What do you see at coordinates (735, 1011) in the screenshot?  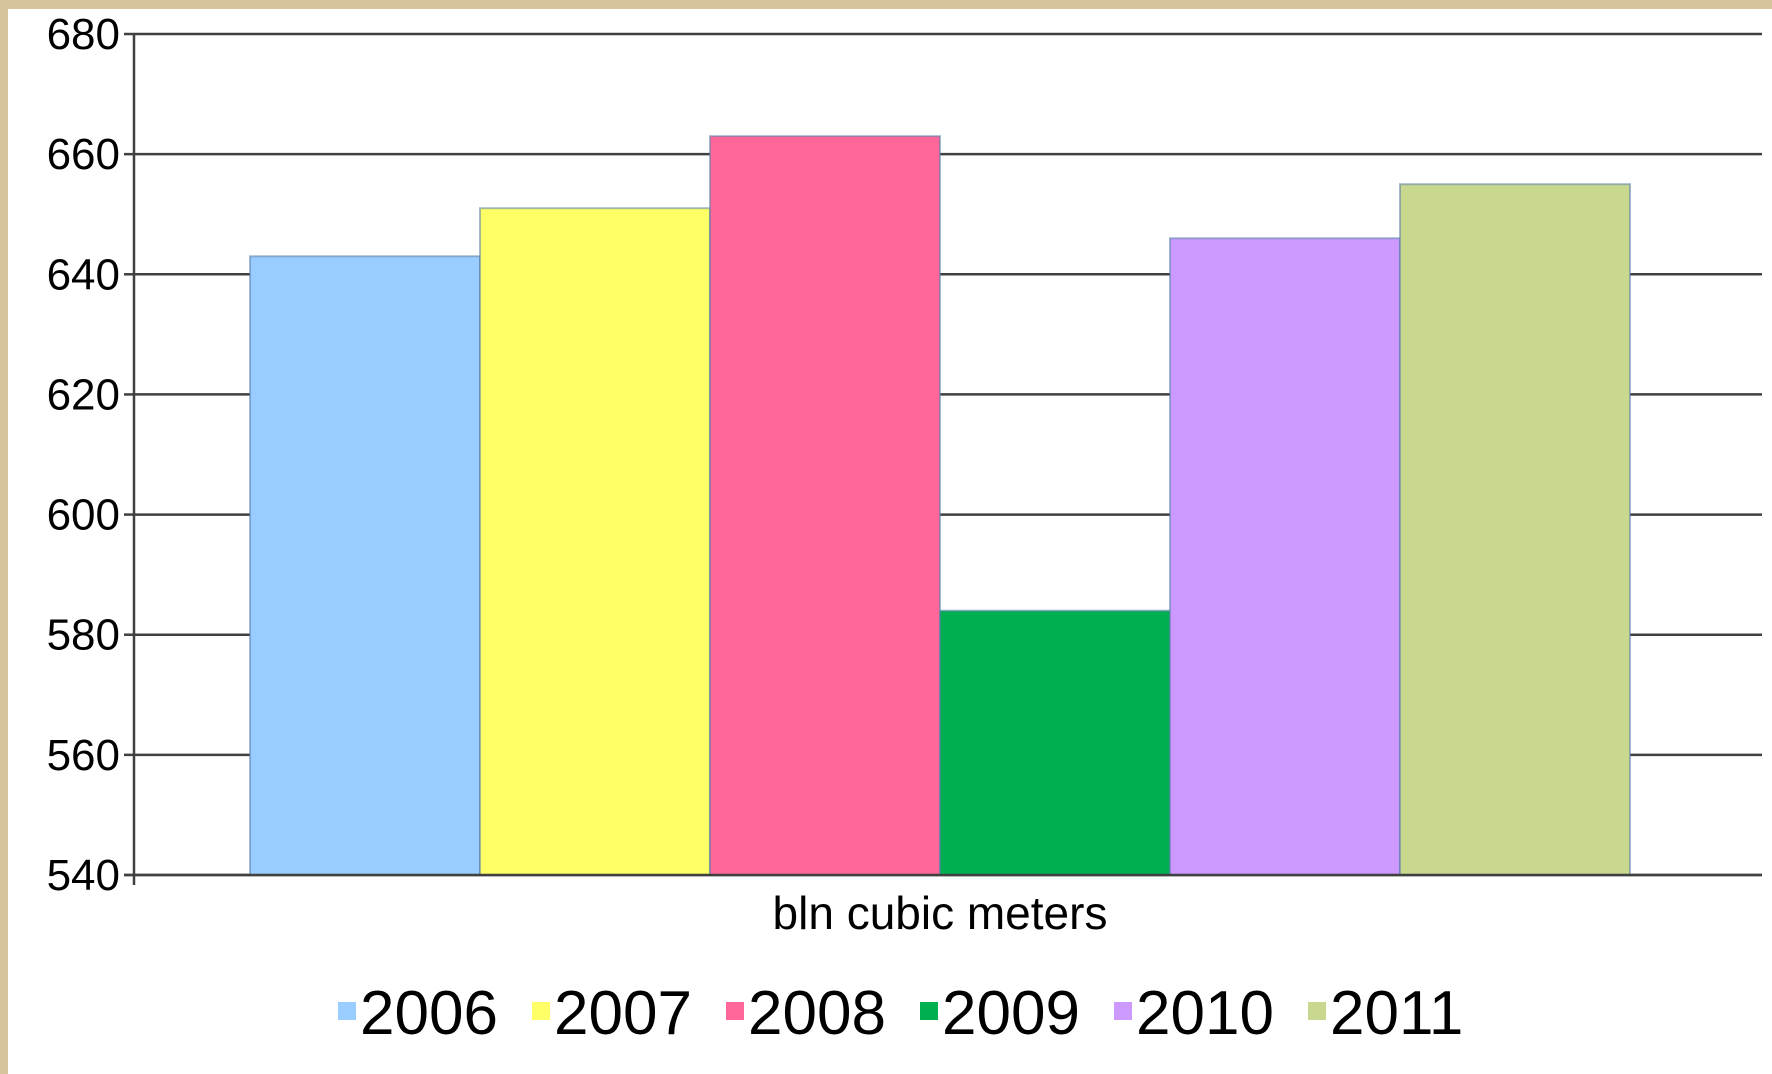 I see `legend-swatch-2008` at bounding box center [735, 1011].